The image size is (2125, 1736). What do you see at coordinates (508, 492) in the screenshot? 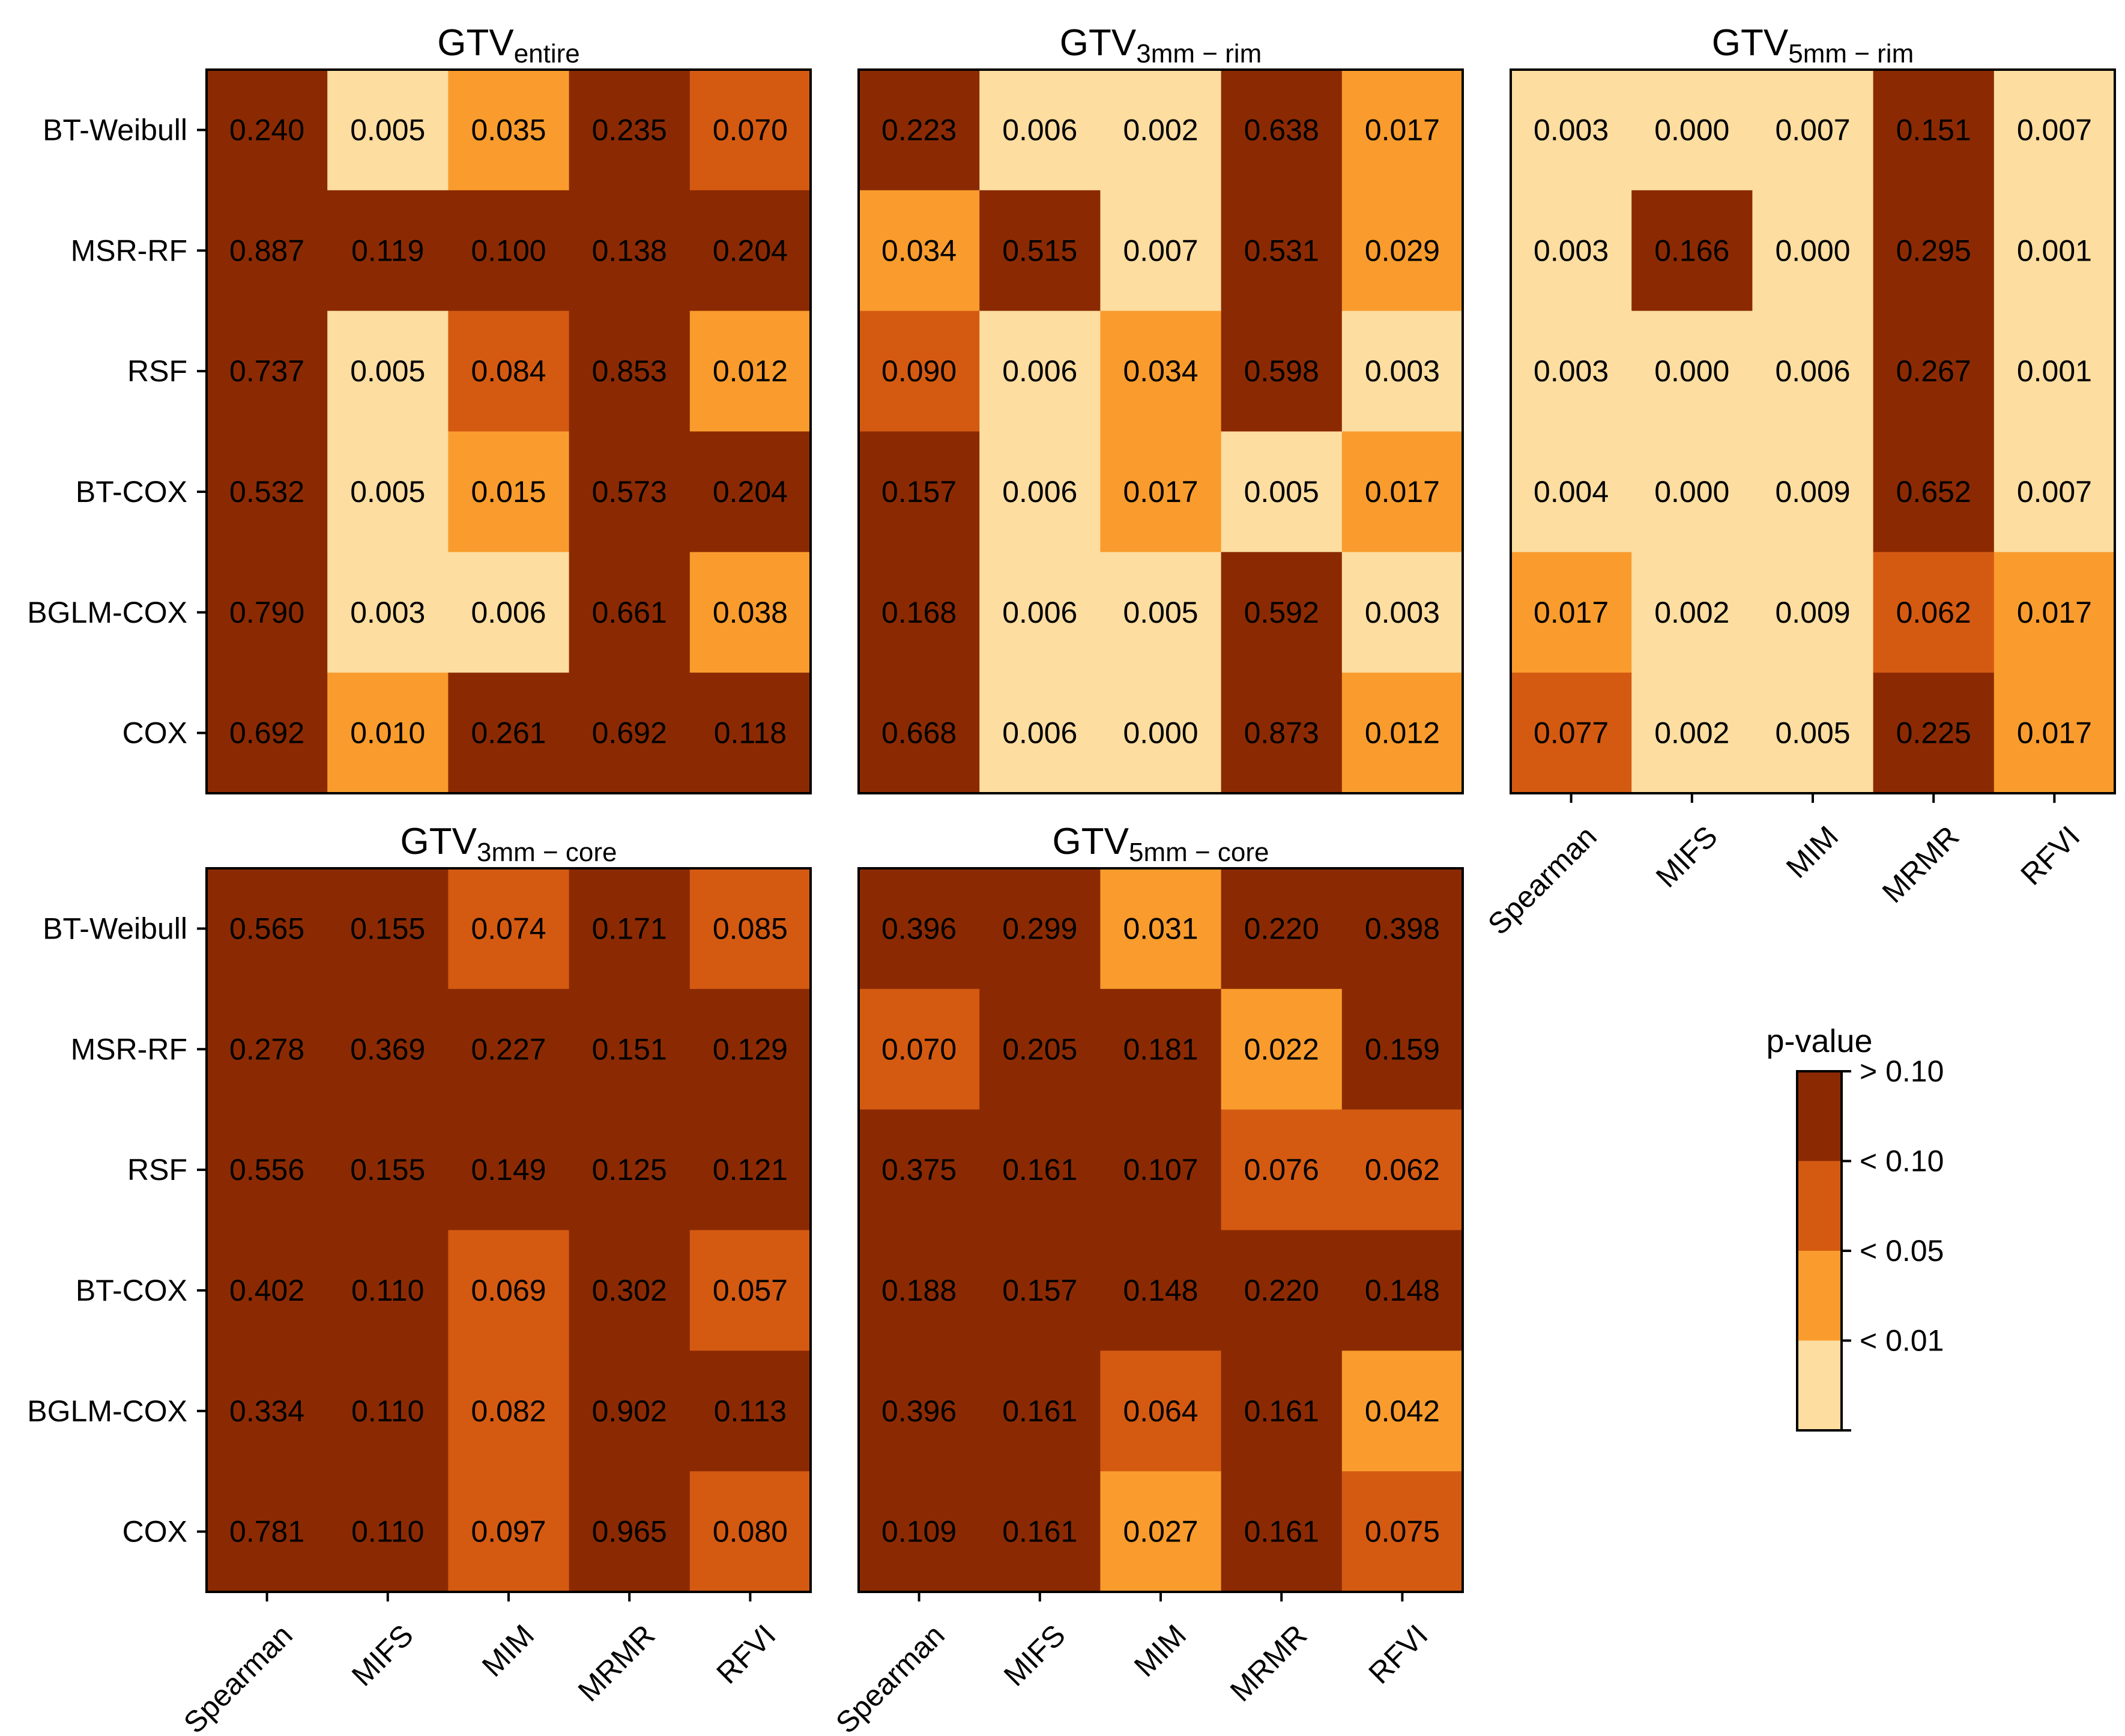
I see `cell-value-label: 0.015` at bounding box center [508, 492].